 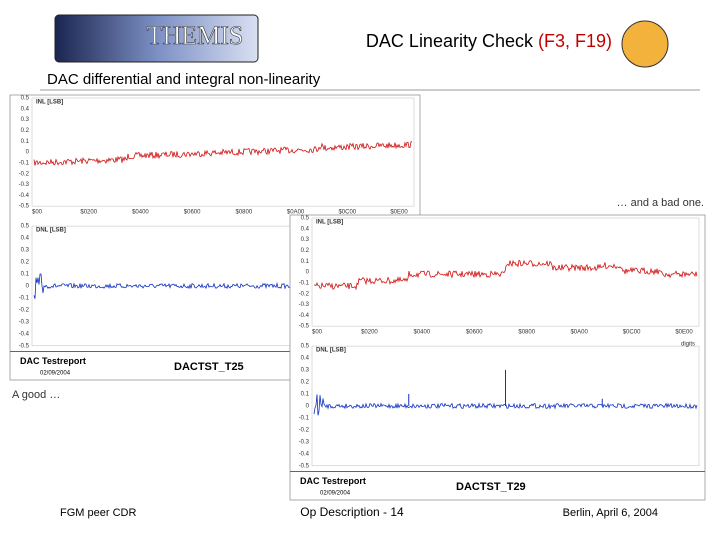 What do you see at coordinates (450, 41) in the screenshot?
I see `title-main: DAC Linearity Check` at bounding box center [450, 41].